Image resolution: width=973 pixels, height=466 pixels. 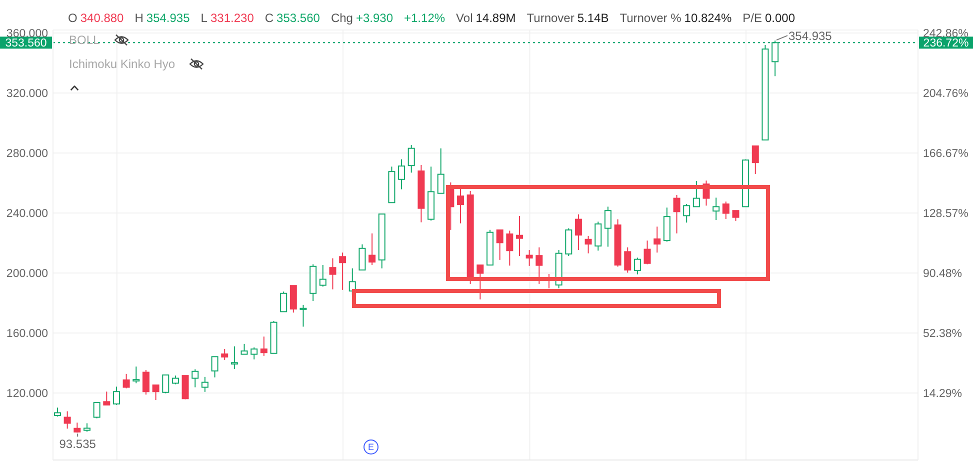 What do you see at coordinates (292, 18) in the screenshot?
I see `text: C 353.560` at bounding box center [292, 18].